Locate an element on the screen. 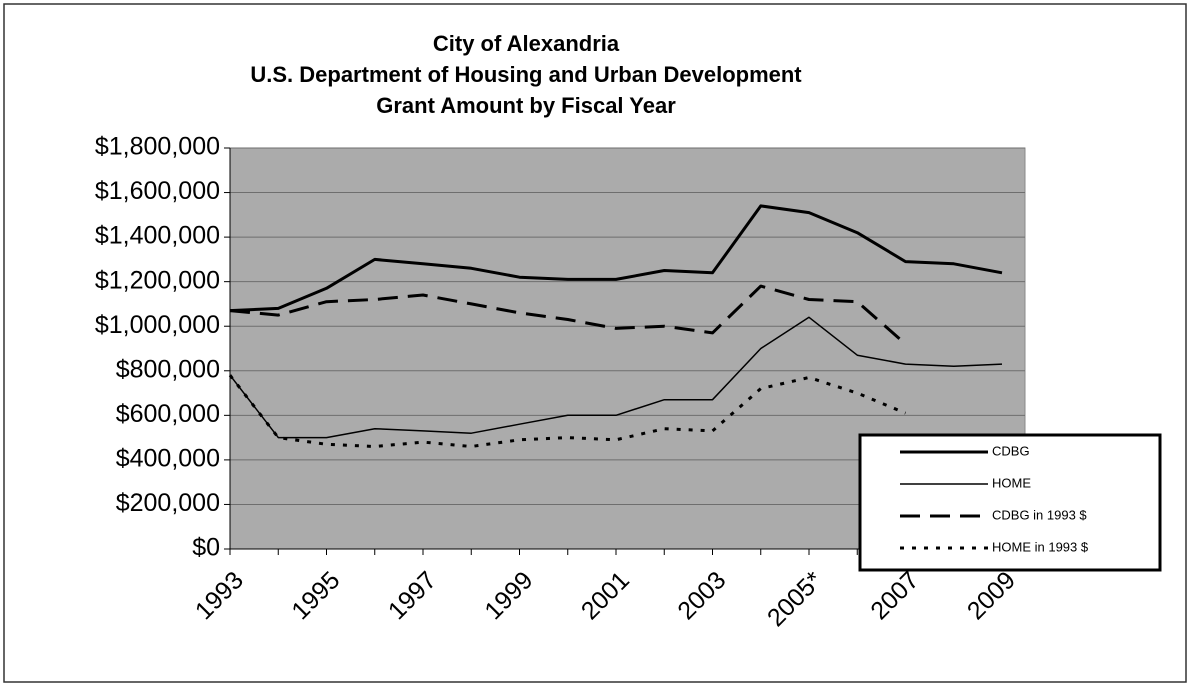 The width and height of the screenshot is (1191, 687). y-tick-label: $800,000 is located at coordinates (168, 369).